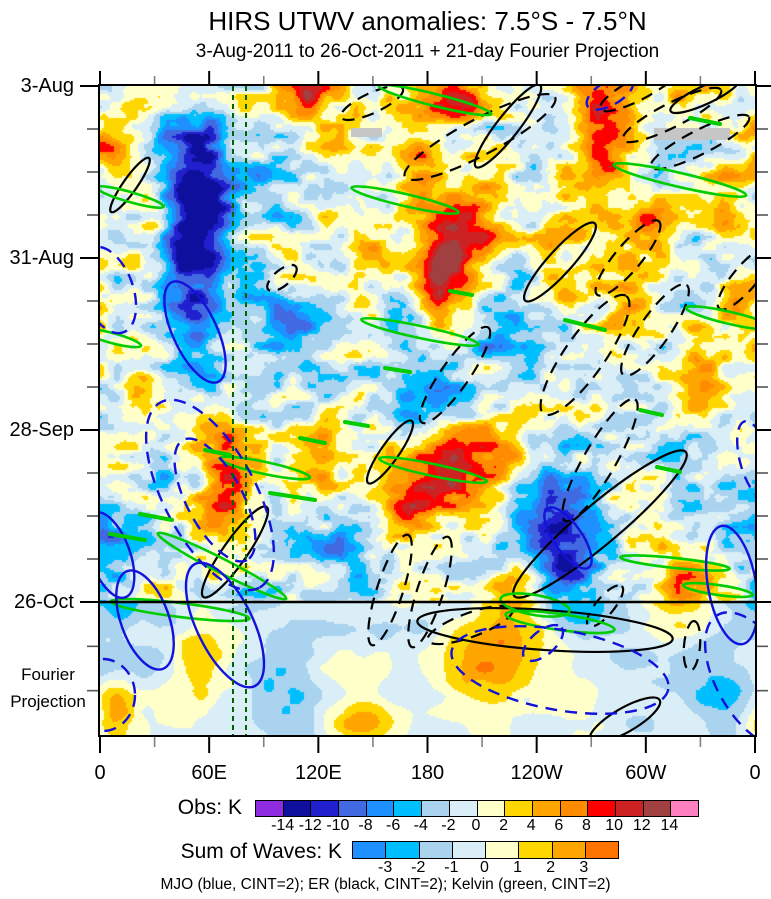 The image size is (771, 899). Describe the element at coordinates (338, 825) in the screenshot. I see `colorbar-tick-label: -10` at that location.